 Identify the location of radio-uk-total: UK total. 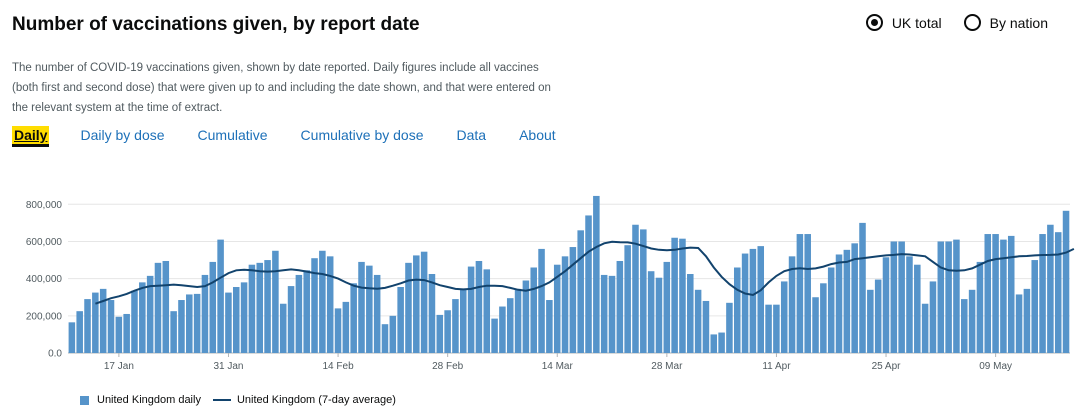
(903, 22).